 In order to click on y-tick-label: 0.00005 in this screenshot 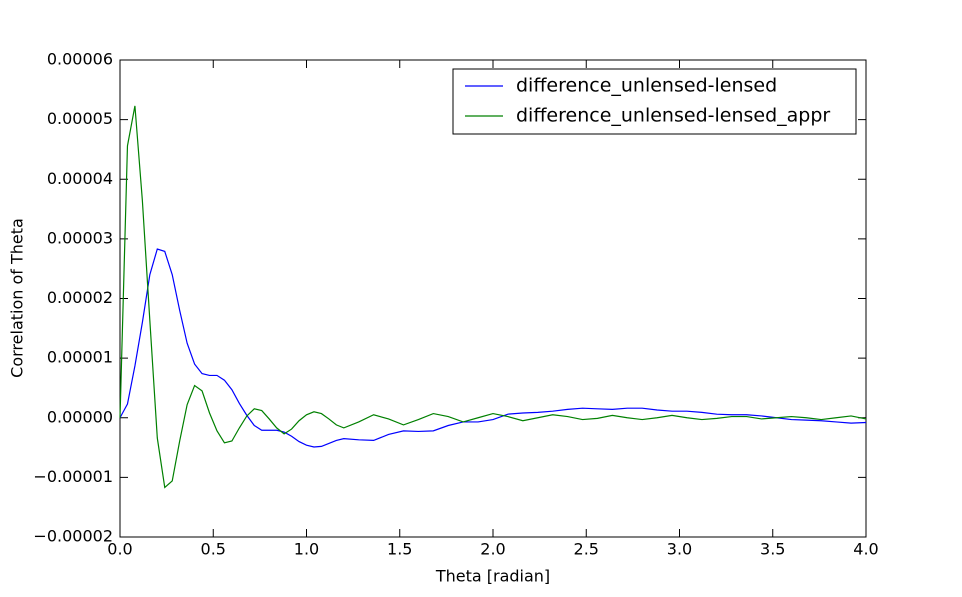, I will do `click(80, 118)`.